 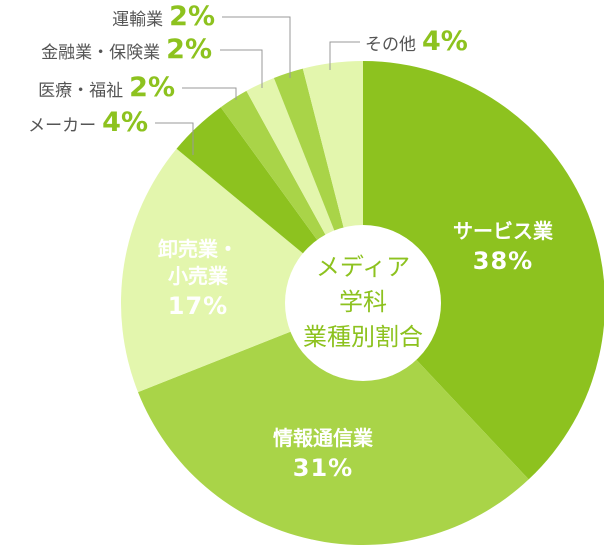 What do you see at coordinates (503, 261) in the screenshot?
I see `value-label: 38%` at bounding box center [503, 261].